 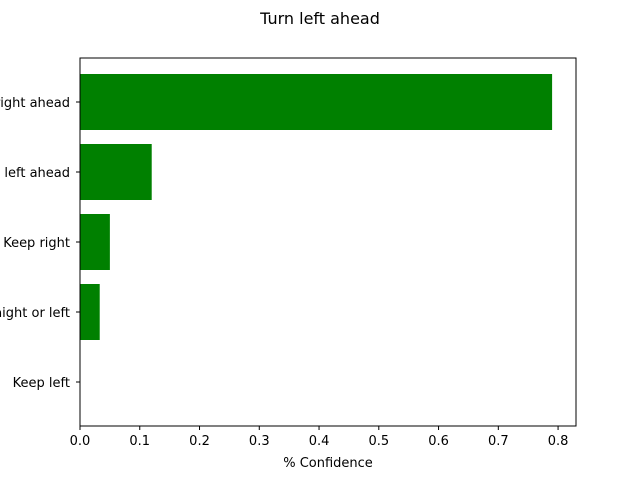 What do you see at coordinates (328, 463) in the screenshot?
I see `x-axis-label: % Confidence` at bounding box center [328, 463].